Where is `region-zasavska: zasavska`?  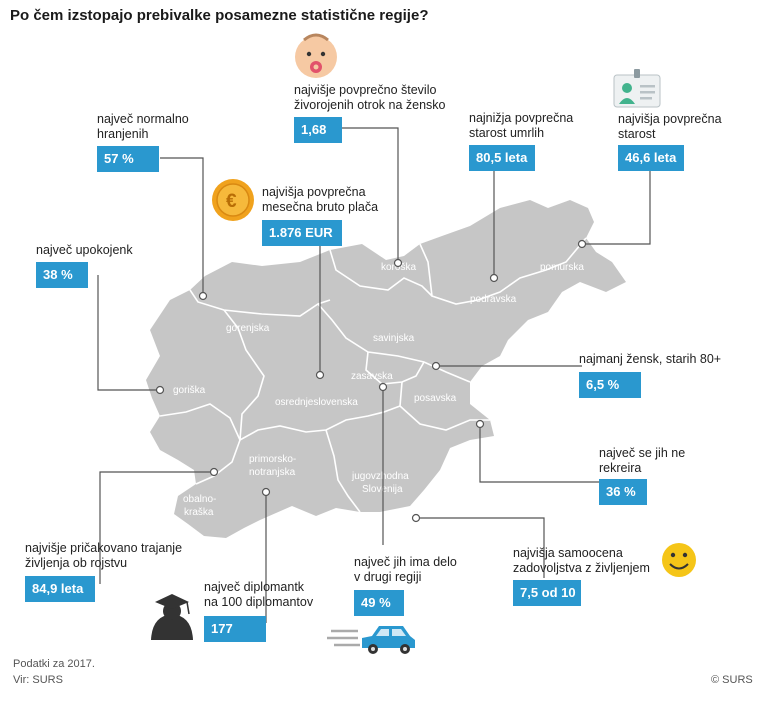 region-zasavska: zasavska is located at coordinates (372, 376).